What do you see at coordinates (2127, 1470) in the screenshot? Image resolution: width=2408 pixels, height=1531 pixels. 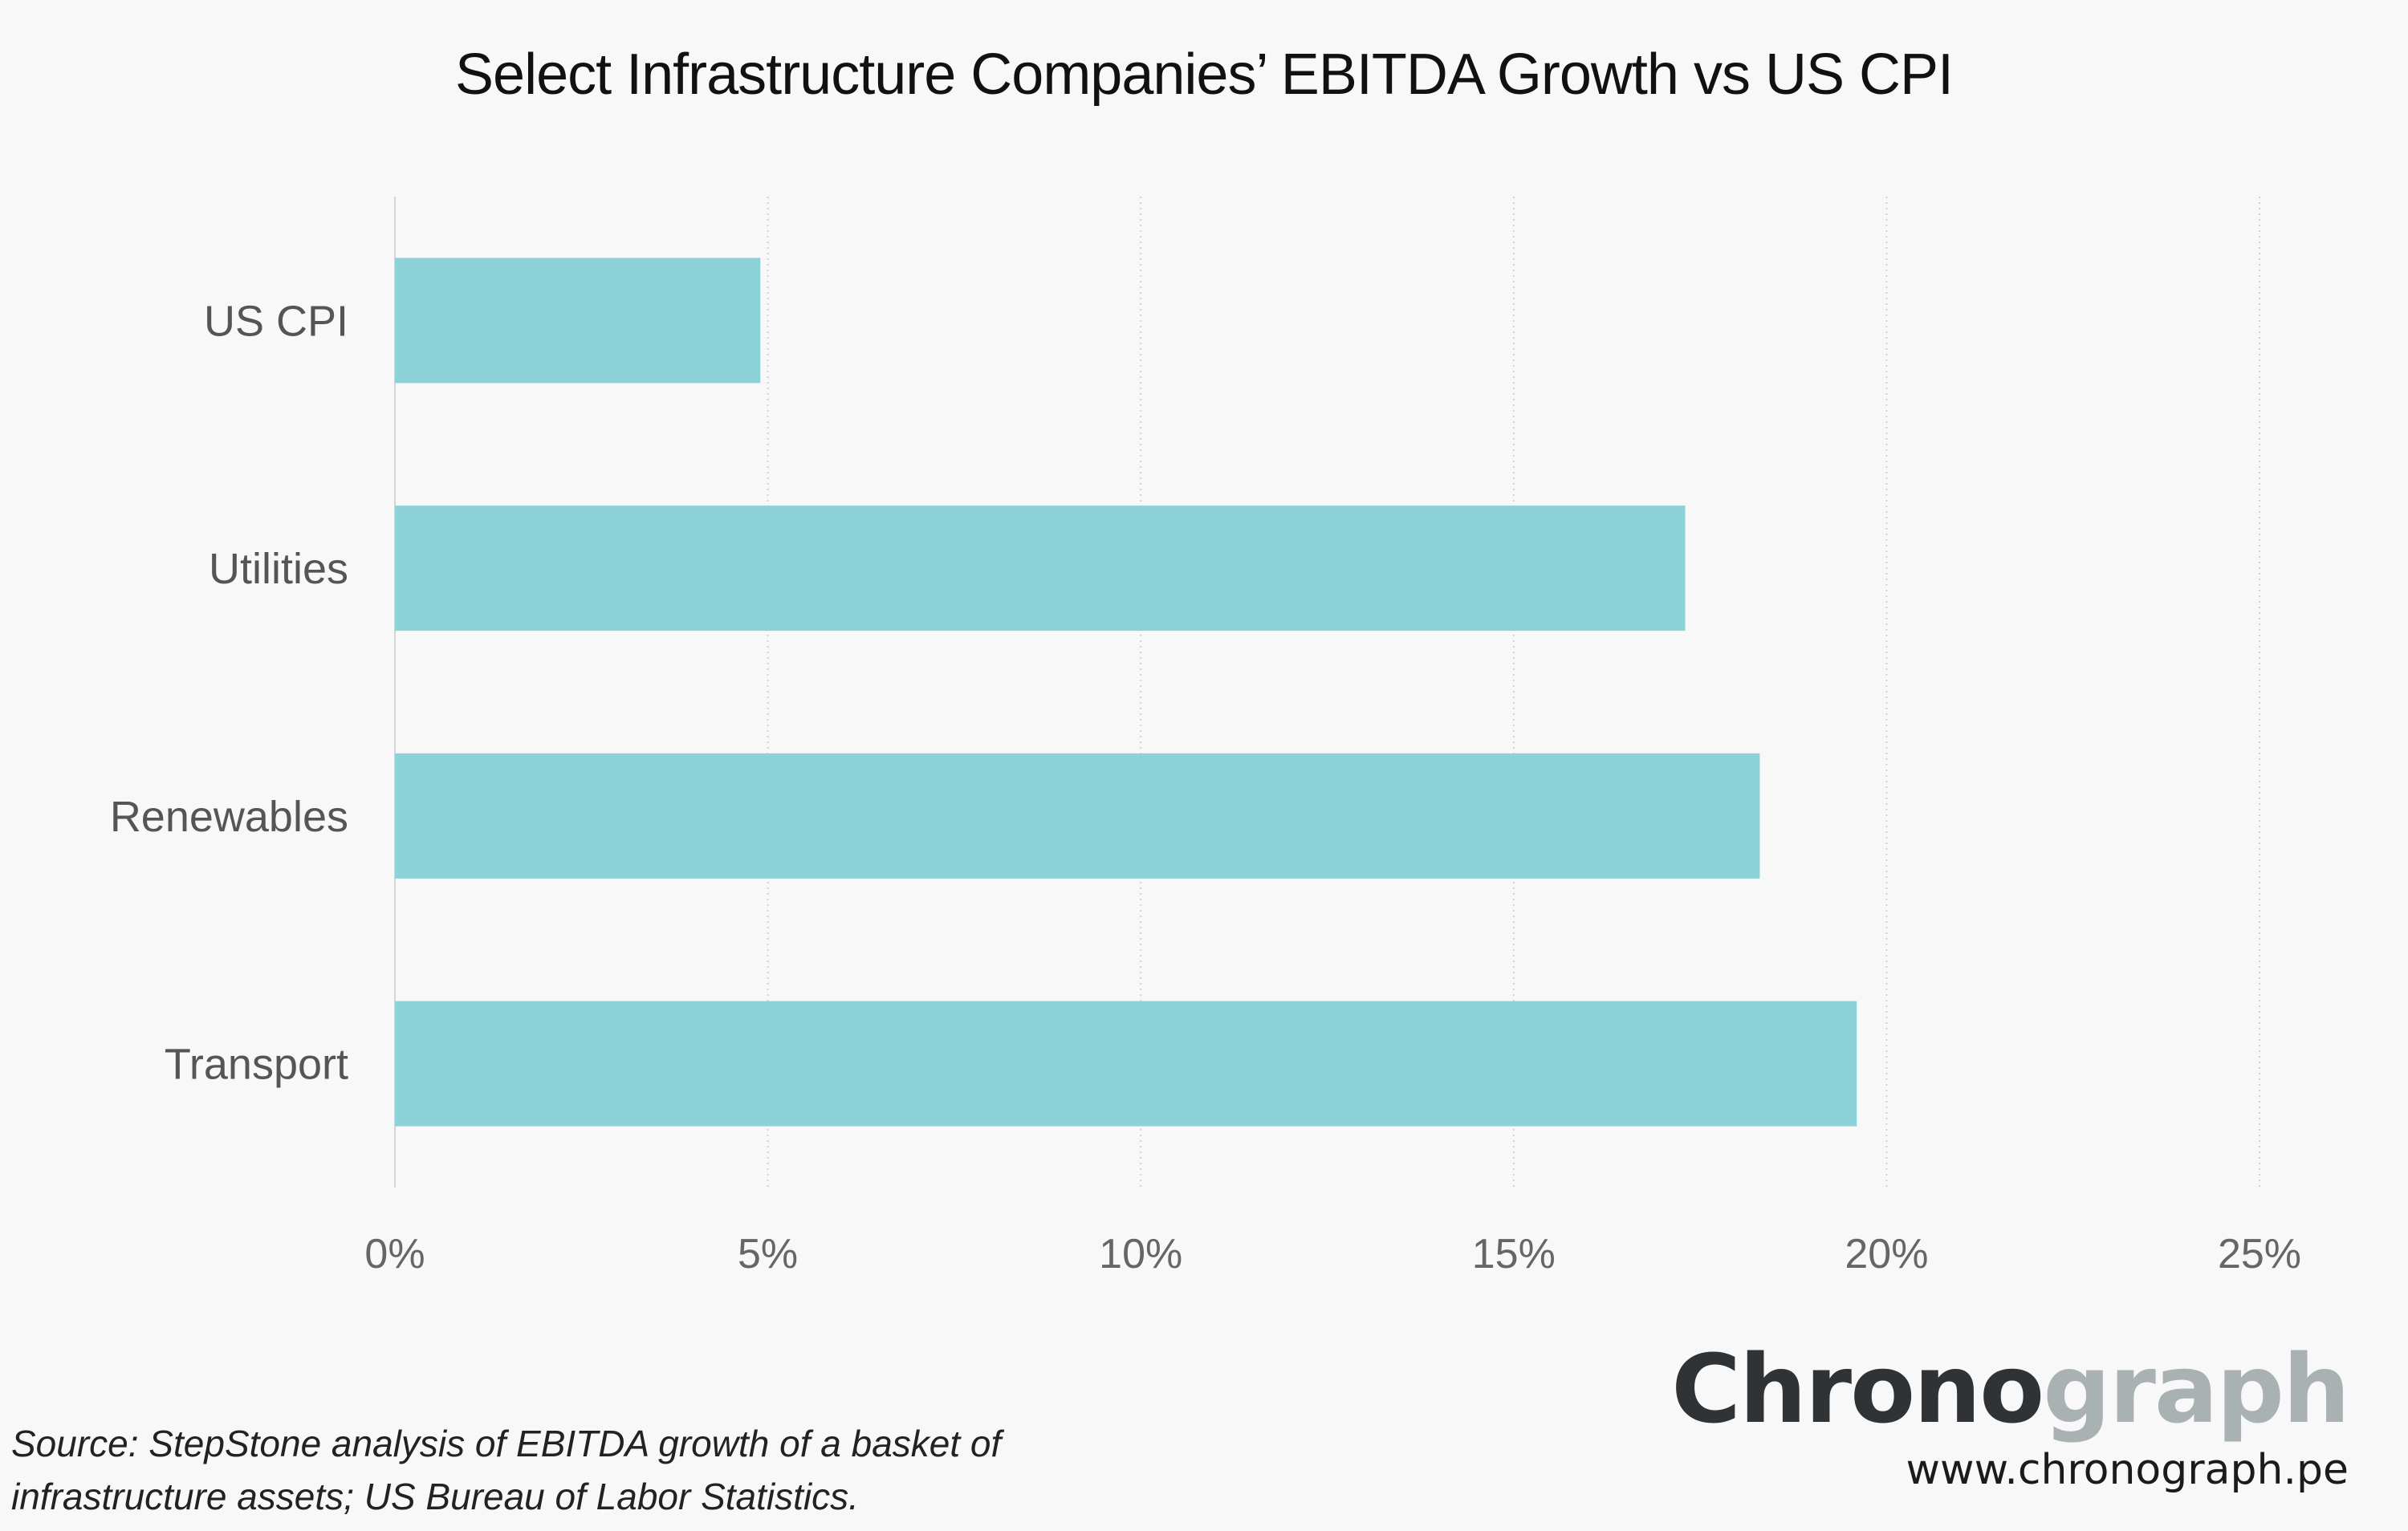 I see `brand-url: www.chronograph.pe` at bounding box center [2127, 1470].